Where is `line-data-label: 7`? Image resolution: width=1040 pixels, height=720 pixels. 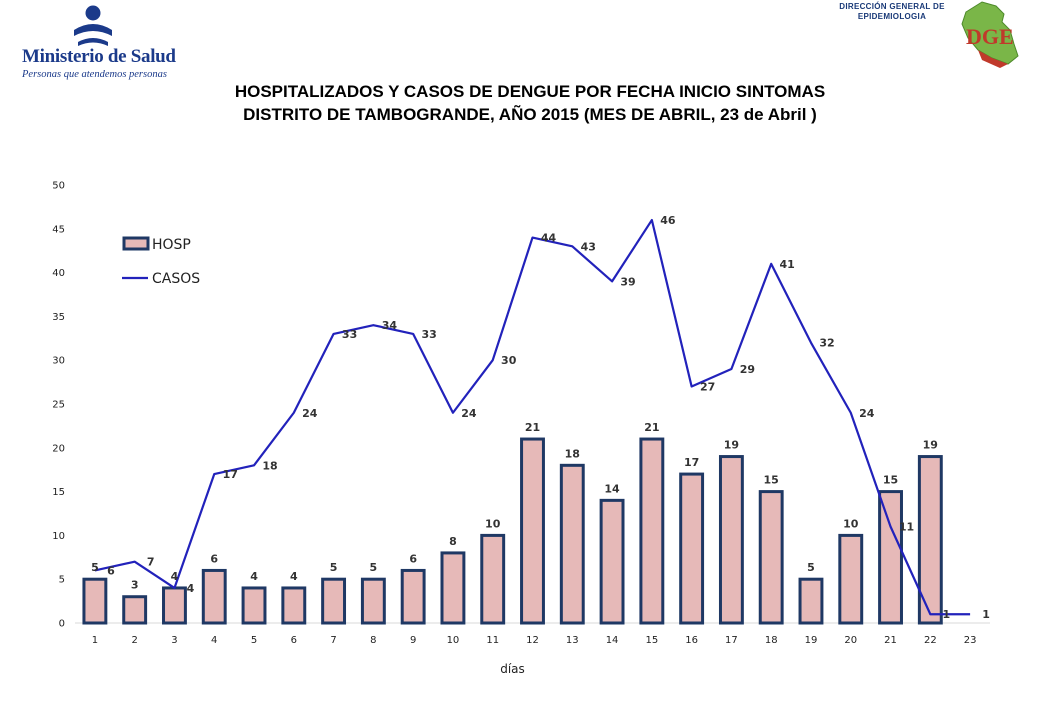 line-data-label: 7 is located at coordinates (151, 562).